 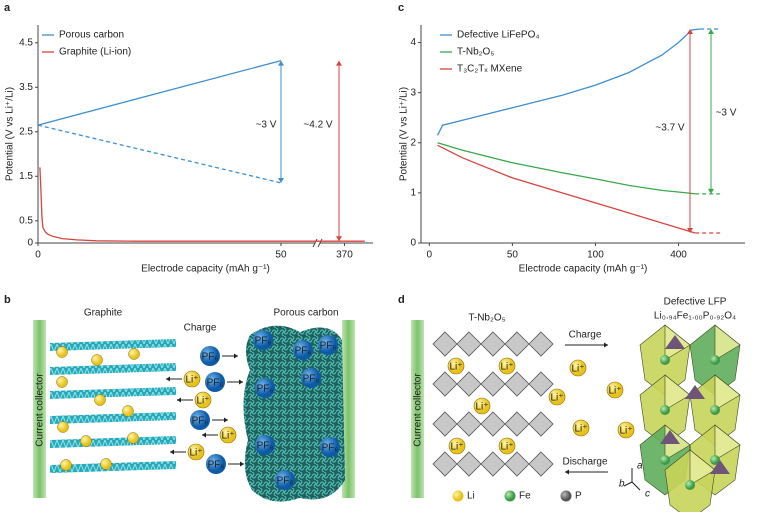 I want to click on y-tick-label: 1.5, so click(x=26, y=176).